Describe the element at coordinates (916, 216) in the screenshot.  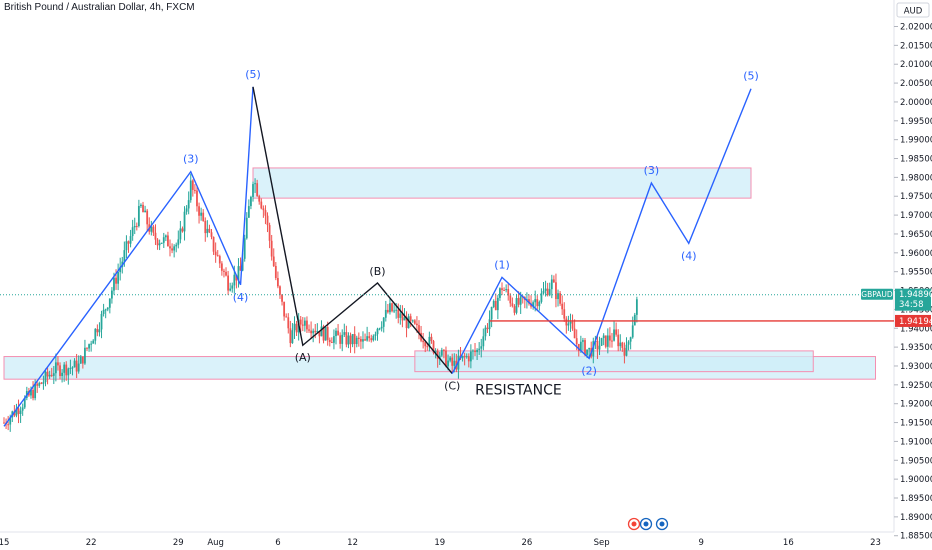
I see `price-tick-label: 1.97000` at that location.